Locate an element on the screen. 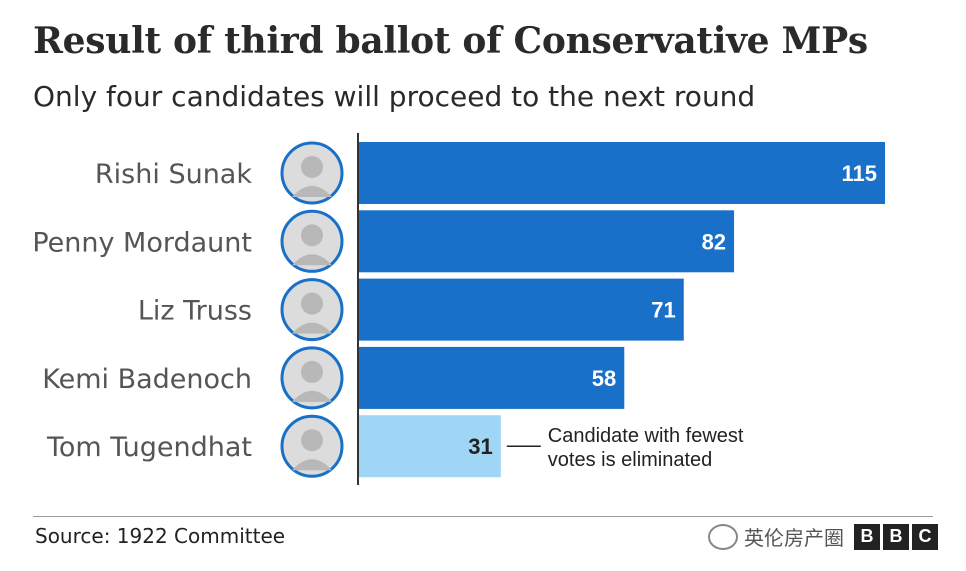 The width and height of the screenshot is (966, 571). data-label: 31 is located at coordinates (480, 446).